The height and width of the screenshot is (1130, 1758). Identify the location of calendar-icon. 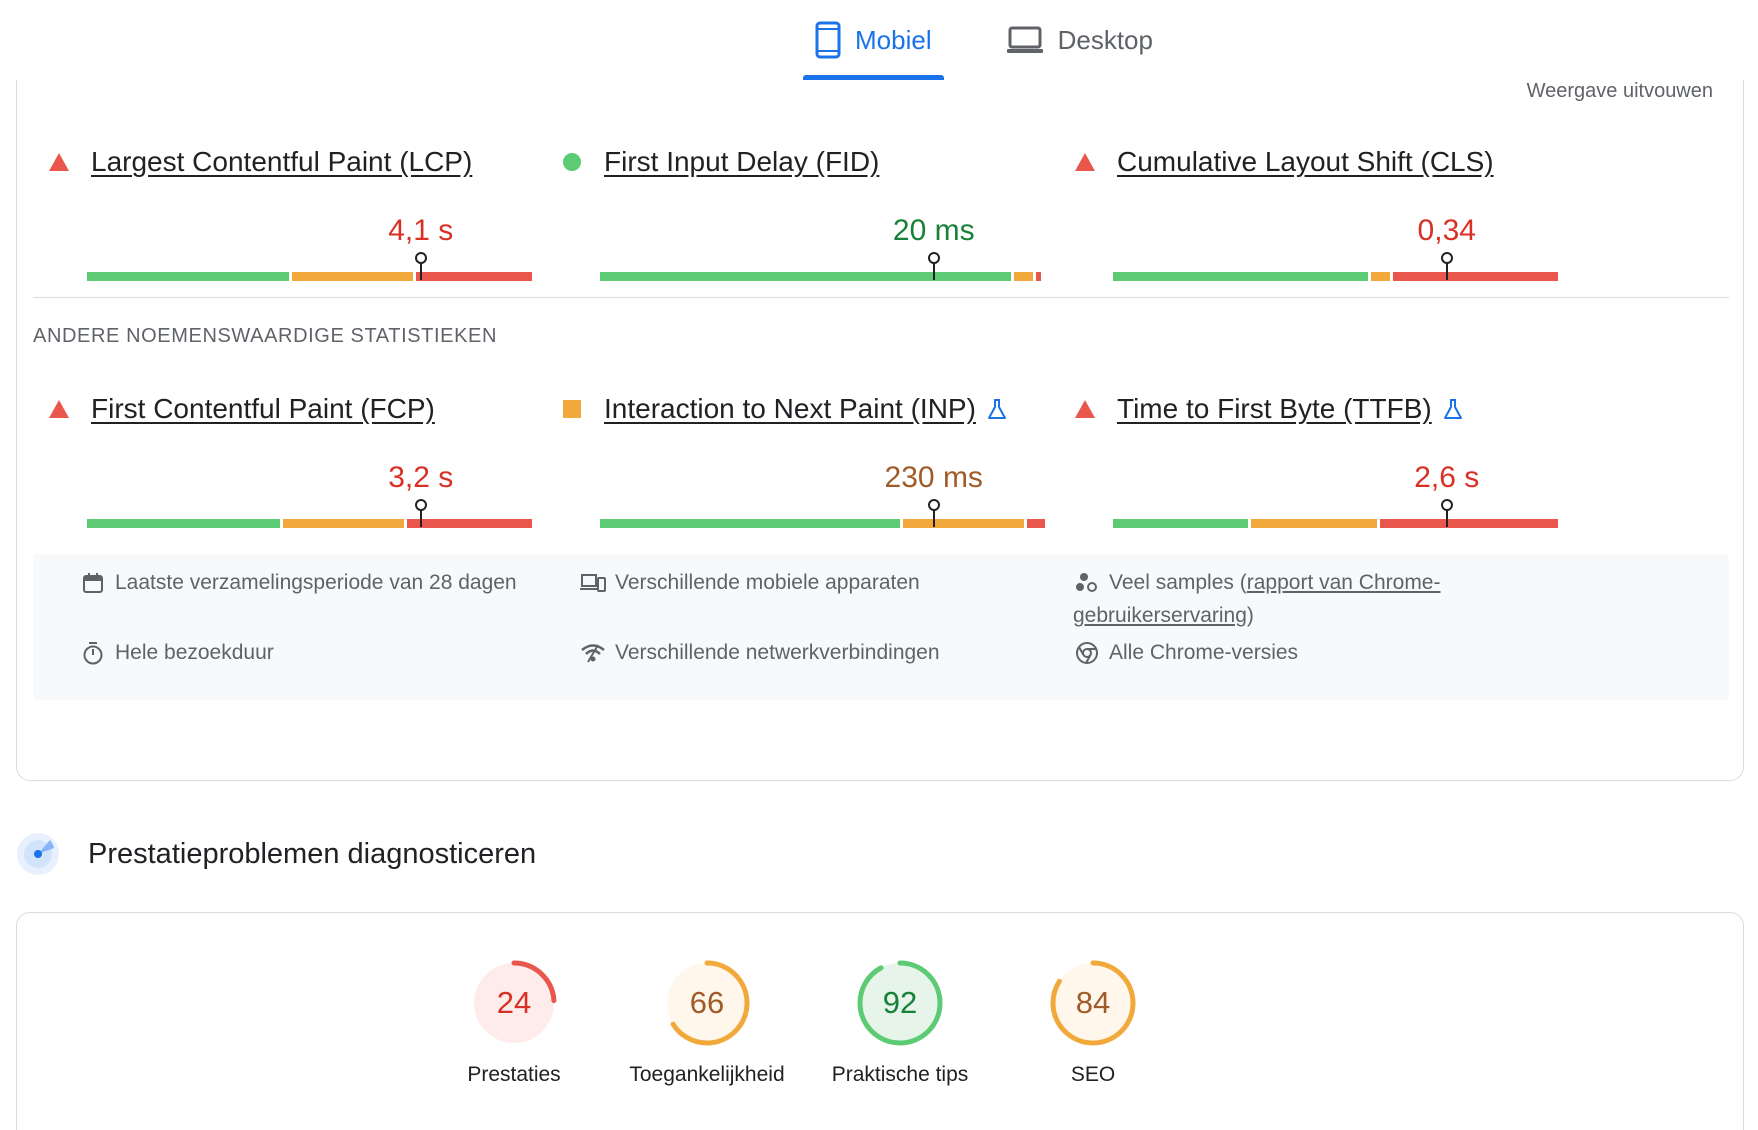
(93, 582).